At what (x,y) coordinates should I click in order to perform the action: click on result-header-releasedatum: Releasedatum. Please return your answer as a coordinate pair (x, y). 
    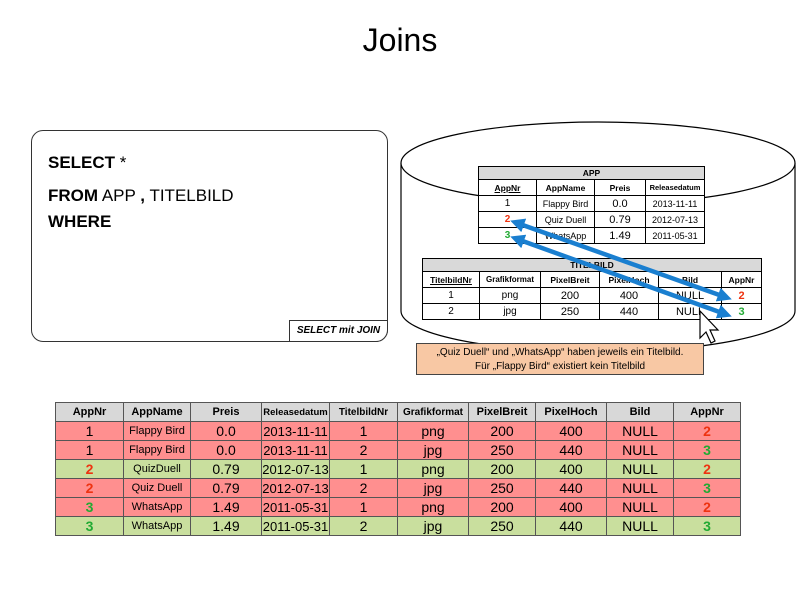
    Looking at the image, I should click on (295, 412).